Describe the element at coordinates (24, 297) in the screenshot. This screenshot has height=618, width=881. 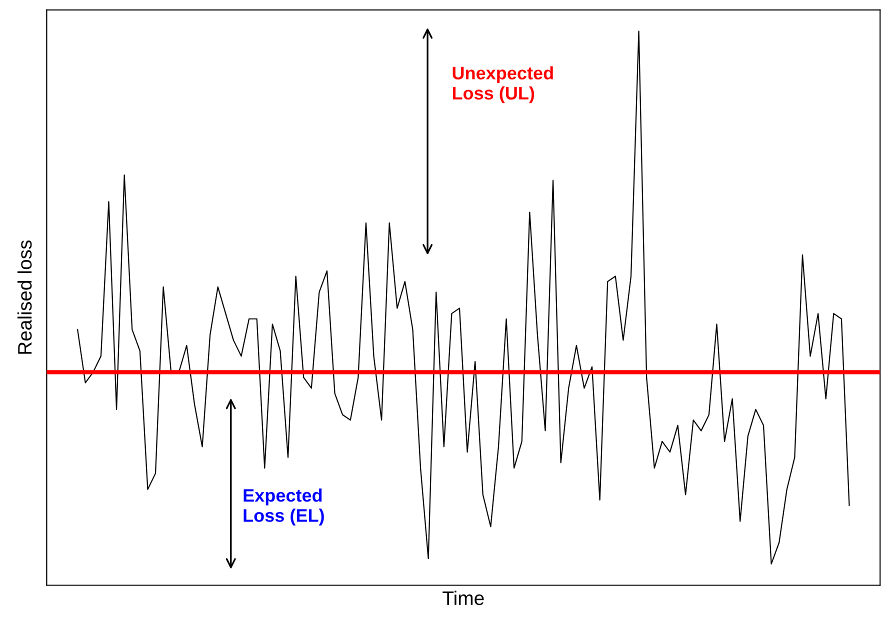
I see `y-axis-title: Realised loss` at that location.